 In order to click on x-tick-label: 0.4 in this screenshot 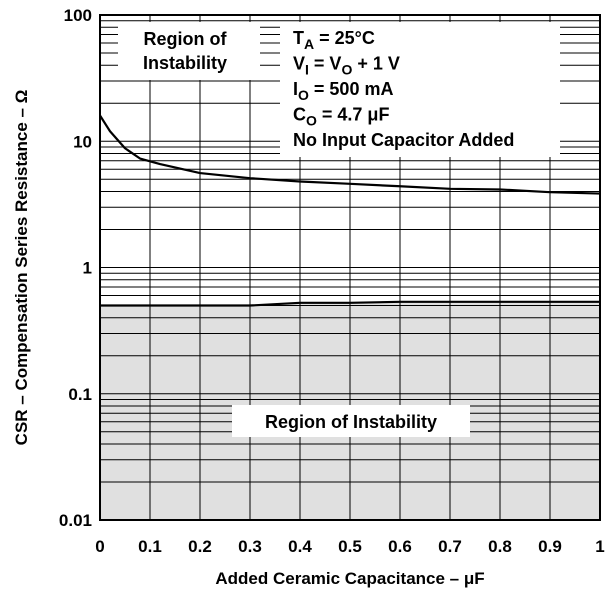, I will do `click(300, 546)`.